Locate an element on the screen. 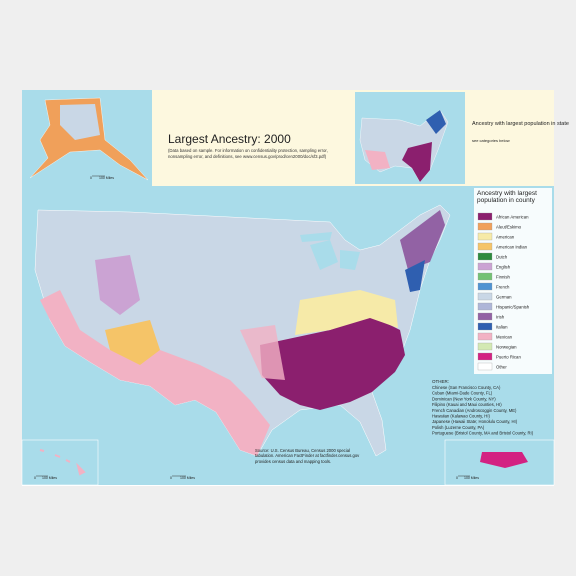 The image size is (576, 576). legend-label: American Indian is located at coordinates (512, 247).